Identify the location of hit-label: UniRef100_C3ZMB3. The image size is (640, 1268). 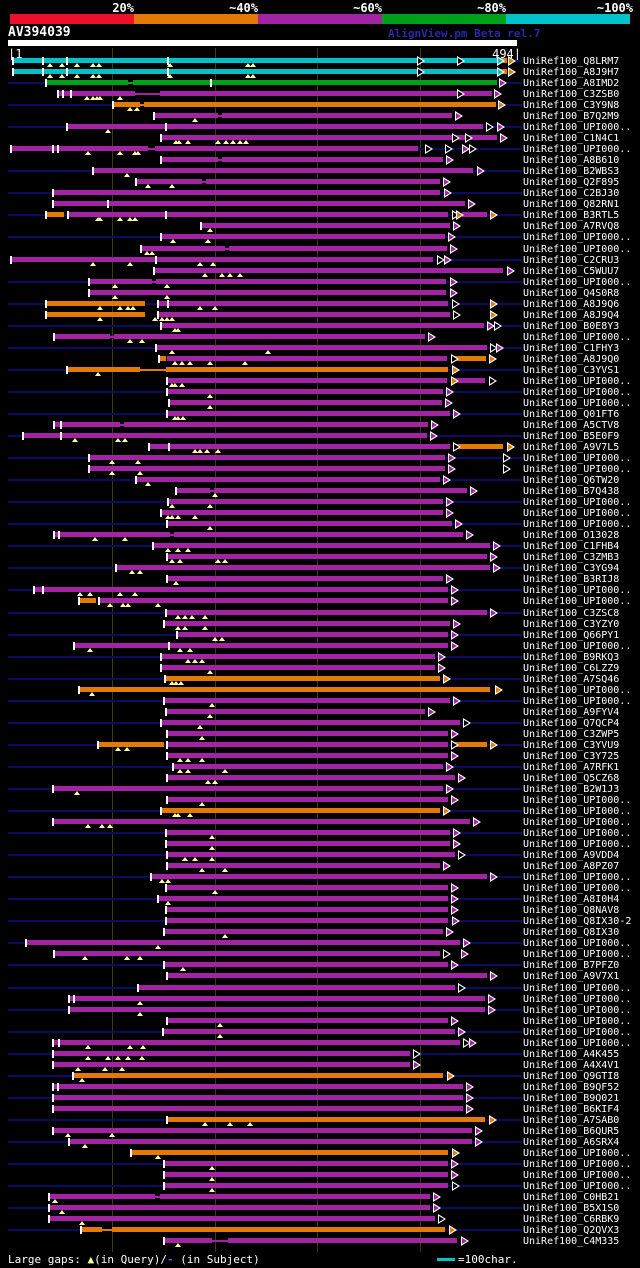
(571, 557).